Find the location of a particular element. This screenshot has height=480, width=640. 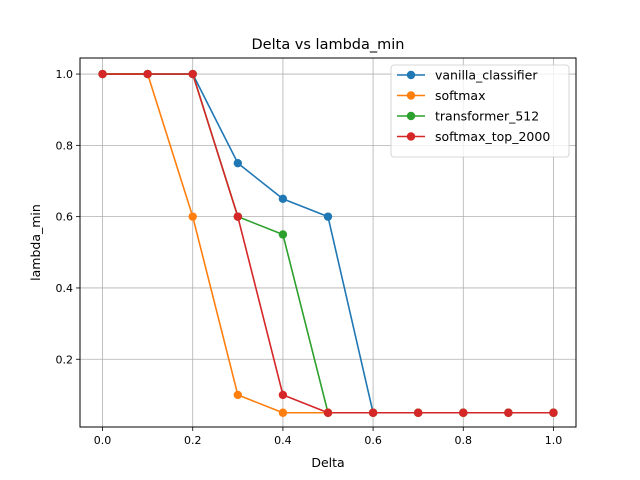

chart-title: Delta vs lambda_min is located at coordinates (328, 45).